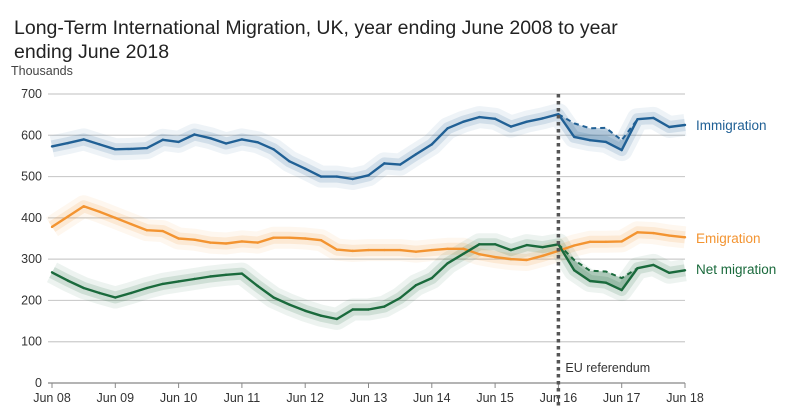  I want to click on x-tick-label: Jun 11, so click(242, 398).